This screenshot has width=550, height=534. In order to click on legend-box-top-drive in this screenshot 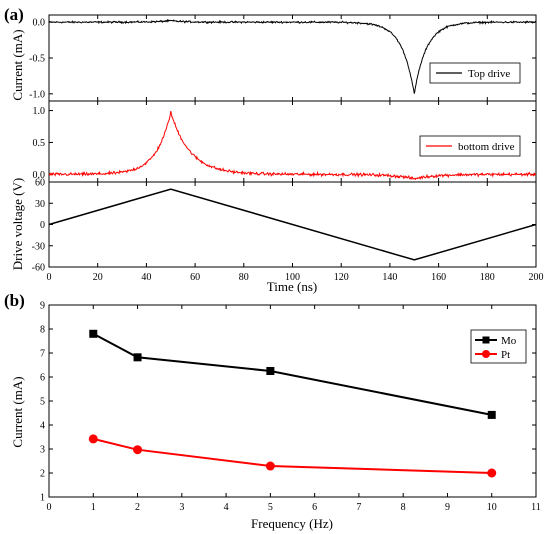, I will do `click(475, 73)`.